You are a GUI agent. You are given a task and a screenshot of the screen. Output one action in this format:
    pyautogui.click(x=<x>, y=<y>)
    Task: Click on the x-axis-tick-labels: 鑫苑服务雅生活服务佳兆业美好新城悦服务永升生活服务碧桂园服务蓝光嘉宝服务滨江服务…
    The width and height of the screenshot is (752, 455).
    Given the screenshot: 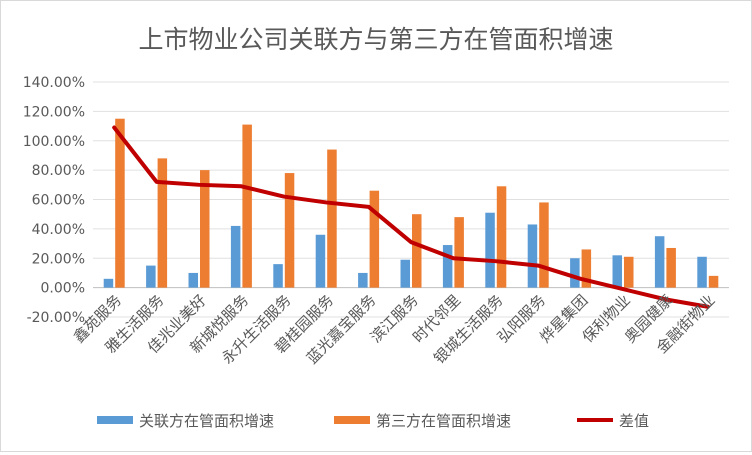 What is the action you would take?
    pyautogui.click(x=394, y=329)
    